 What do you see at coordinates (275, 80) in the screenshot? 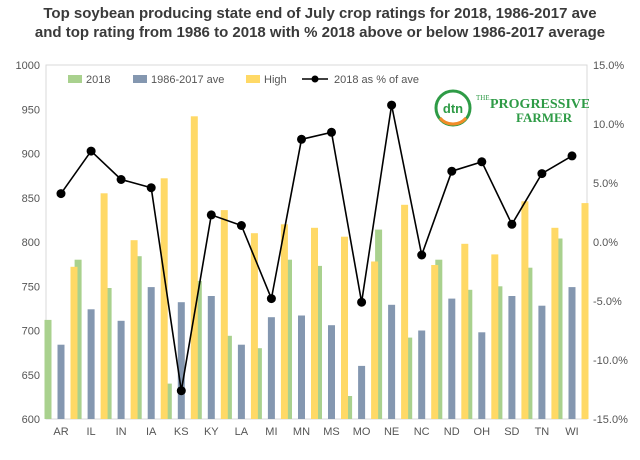
I see `legend-label: High` at bounding box center [275, 80].